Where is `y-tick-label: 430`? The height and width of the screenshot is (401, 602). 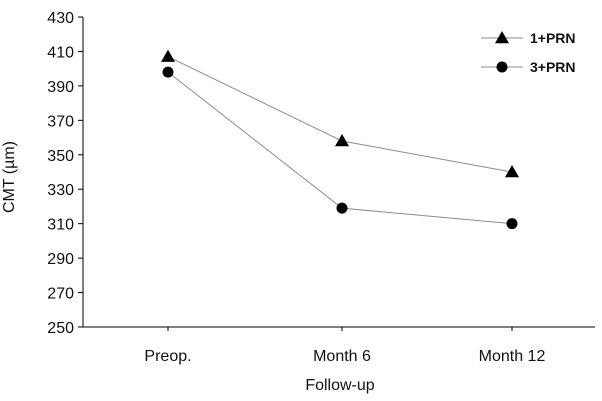 y-tick-label: 430 is located at coordinates (60, 18).